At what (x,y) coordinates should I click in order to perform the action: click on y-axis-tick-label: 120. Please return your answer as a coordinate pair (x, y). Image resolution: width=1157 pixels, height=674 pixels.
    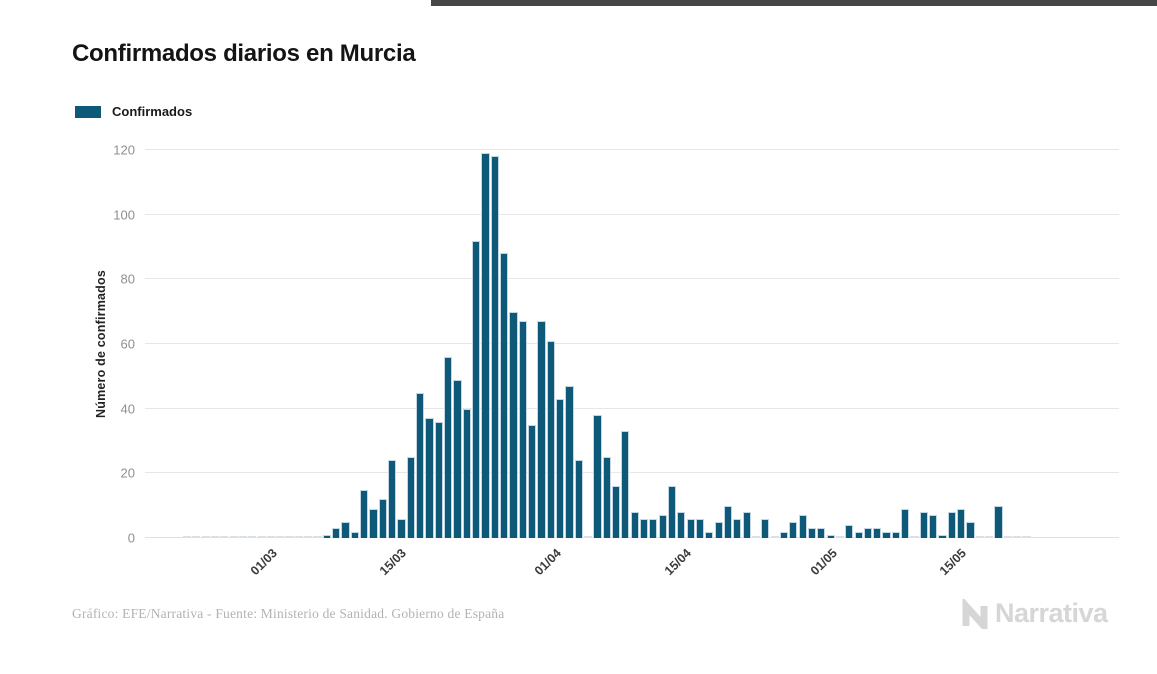
    Looking at the image, I should click on (124, 150).